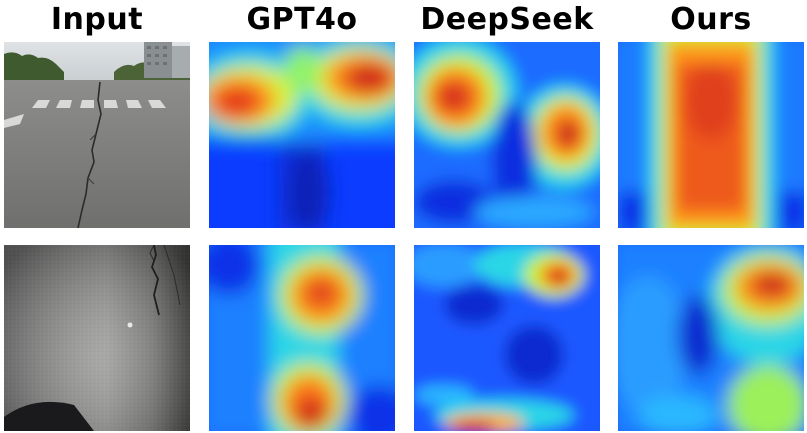  Describe the element at coordinates (97, 338) in the screenshot. I see `input-image-wall` at that location.